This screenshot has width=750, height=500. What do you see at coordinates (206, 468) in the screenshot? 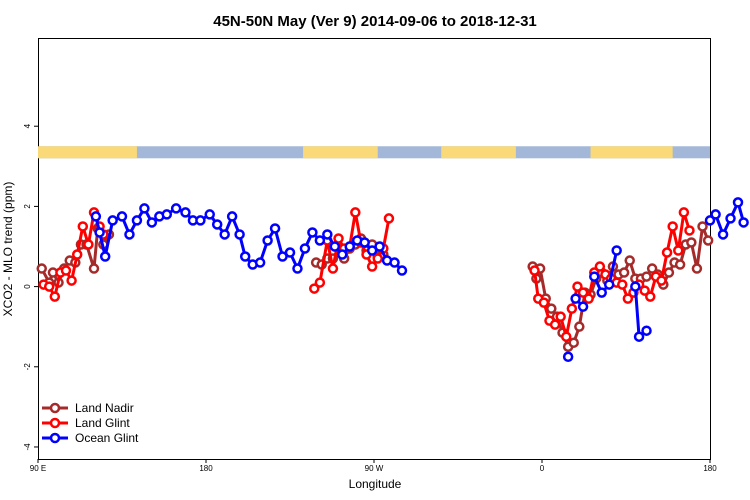
I see `x-tick-label-1: 180` at bounding box center [206, 468].